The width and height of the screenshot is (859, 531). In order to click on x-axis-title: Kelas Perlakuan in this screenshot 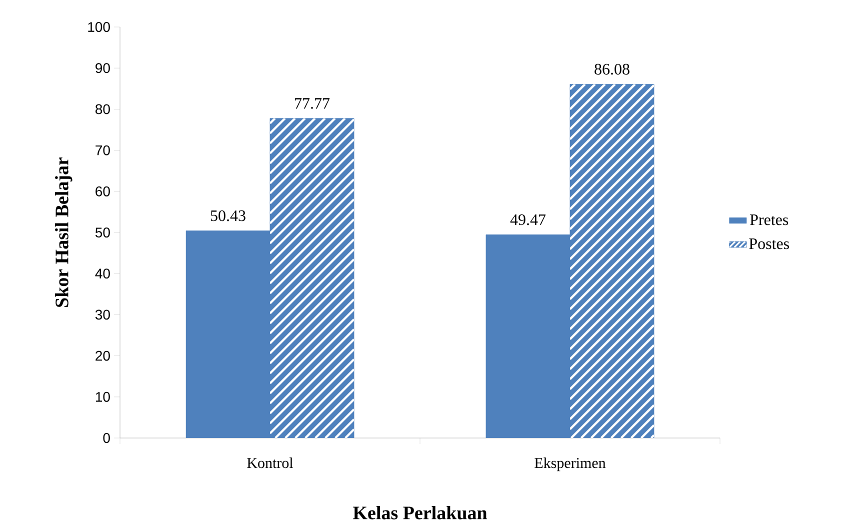, I will do `click(420, 513)`.